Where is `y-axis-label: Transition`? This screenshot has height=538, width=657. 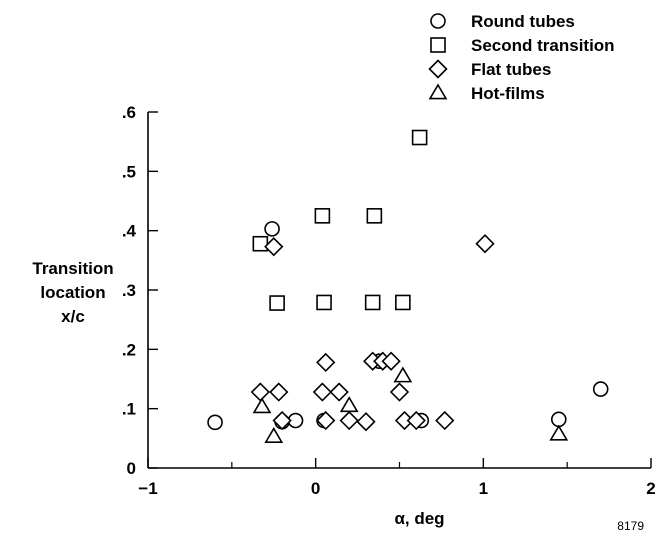 y-axis-label: Transition is located at coordinates (72, 268).